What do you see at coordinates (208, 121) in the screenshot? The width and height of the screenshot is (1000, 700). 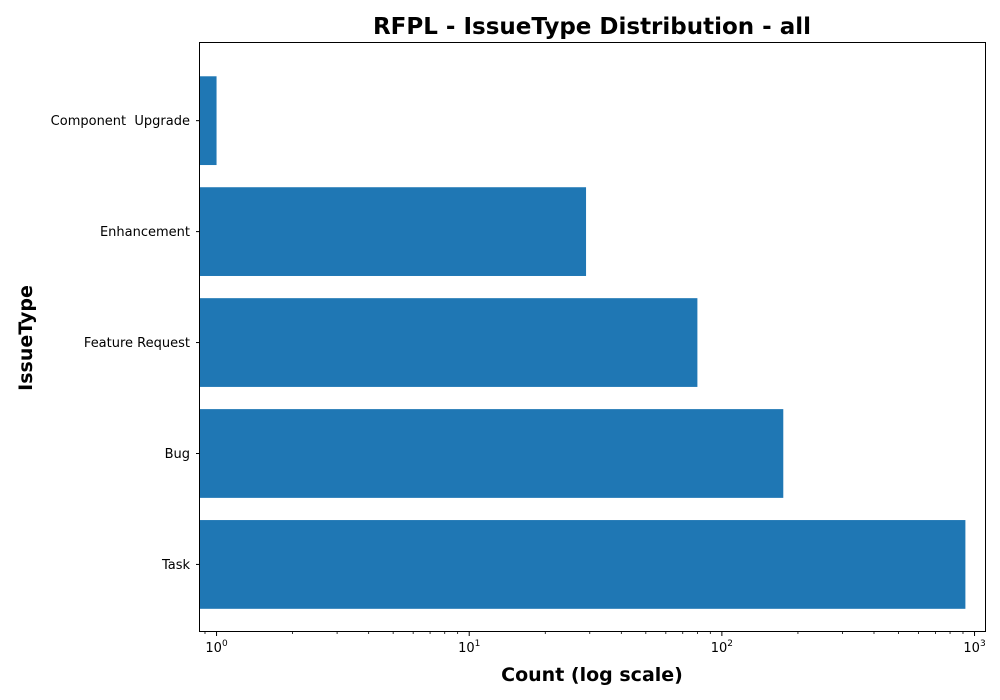 I see `bar-component-upgrade` at bounding box center [208, 121].